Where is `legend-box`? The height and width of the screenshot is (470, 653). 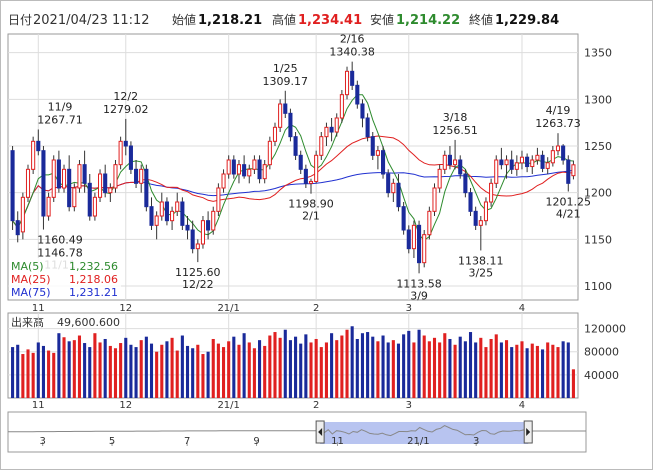
legend-box is located at coordinates (65, 278).